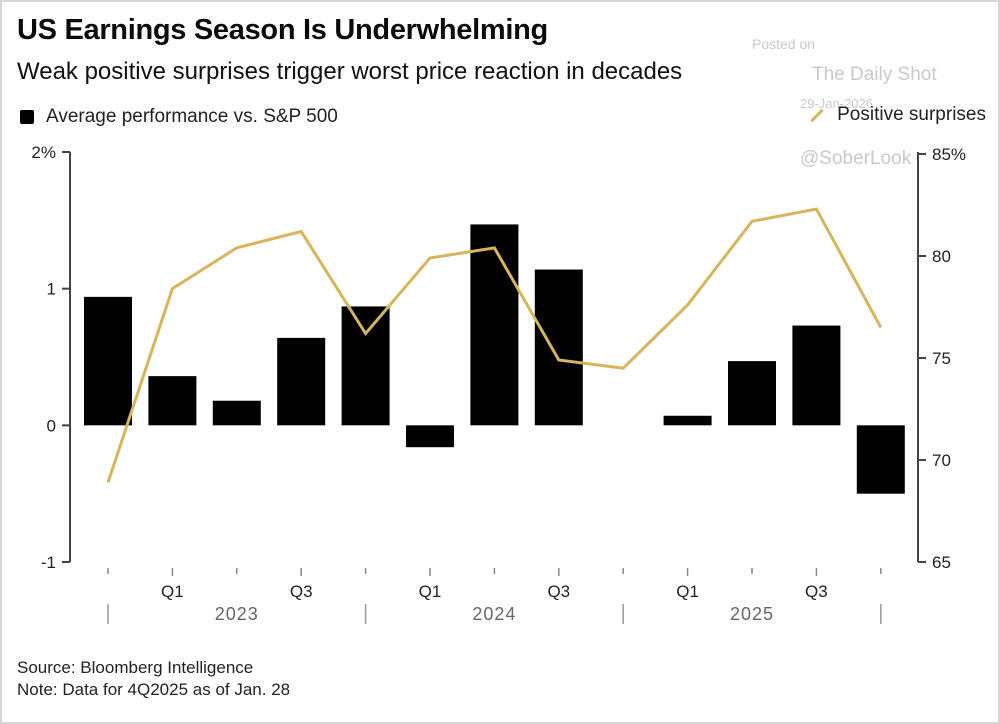 The height and width of the screenshot is (724, 1000). I want to click on legend-item-line: Positive surprises, so click(897, 115).